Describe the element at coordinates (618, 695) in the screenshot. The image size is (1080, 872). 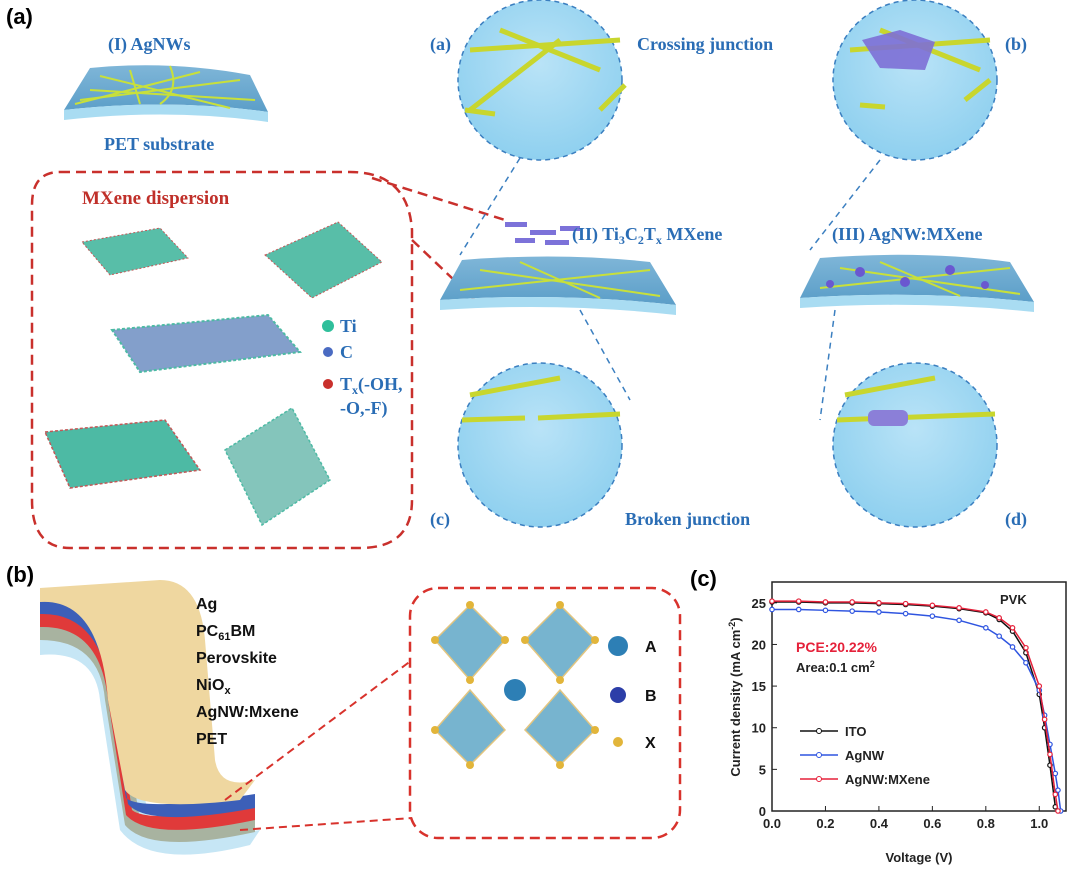
I see `b-site-icon` at that location.